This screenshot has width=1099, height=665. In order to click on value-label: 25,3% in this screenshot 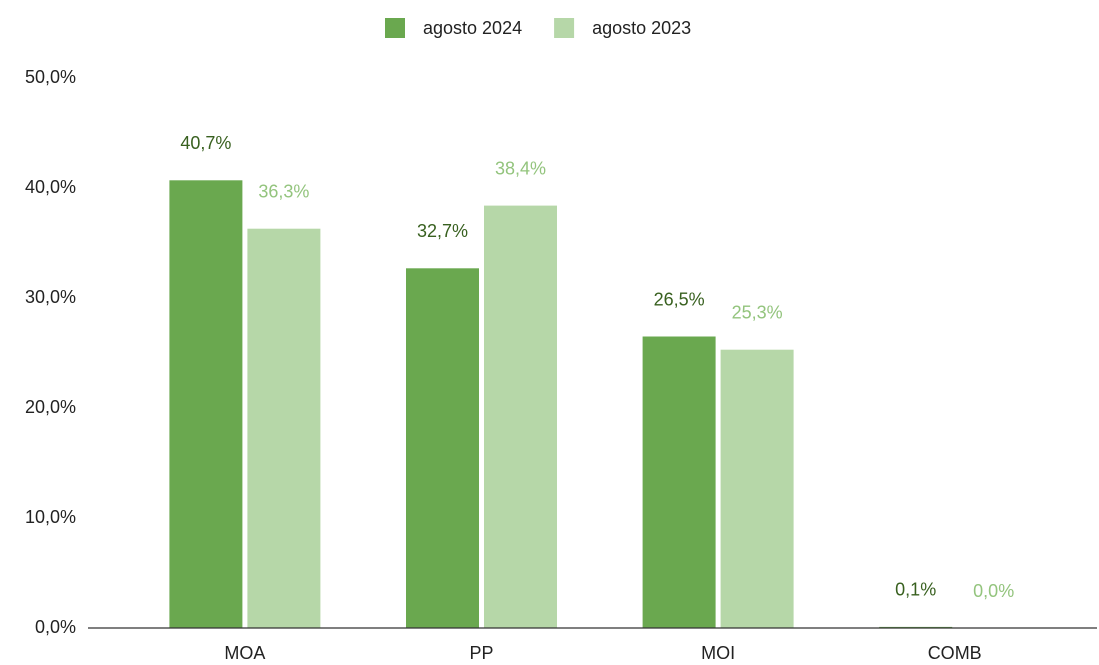, I will do `click(757, 312)`.